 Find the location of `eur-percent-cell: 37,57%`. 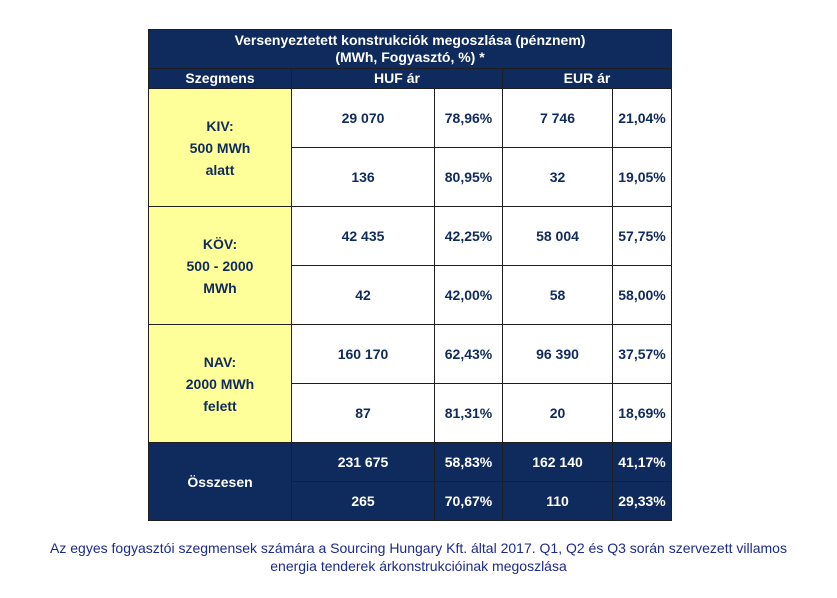

eur-percent-cell: 37,57% is located at coordinates (642, 354).